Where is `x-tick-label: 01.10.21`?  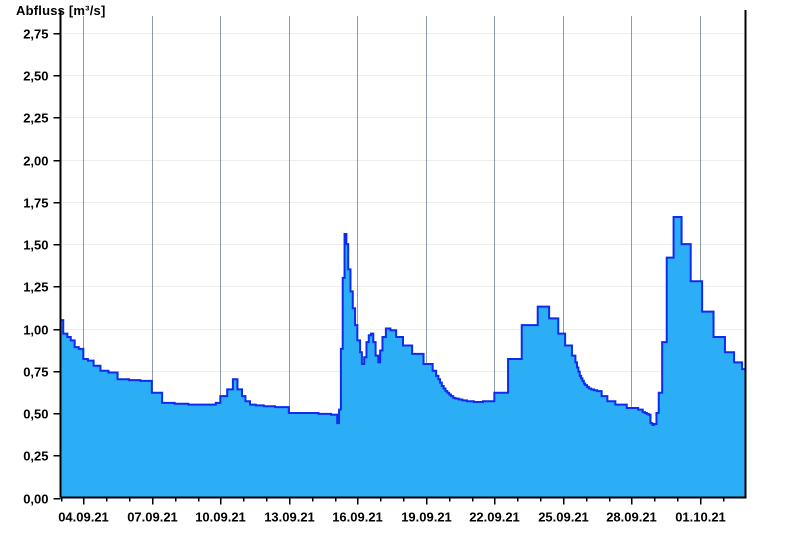
x-tick-label: 01.10.21 is located at coordinates (700, 517).